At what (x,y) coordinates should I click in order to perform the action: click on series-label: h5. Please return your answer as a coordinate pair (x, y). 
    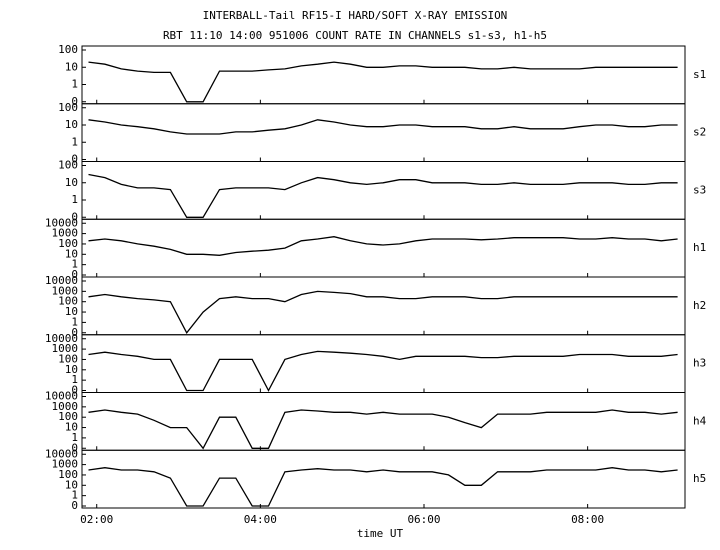
    Looking at the image, I should click on (699, 478).